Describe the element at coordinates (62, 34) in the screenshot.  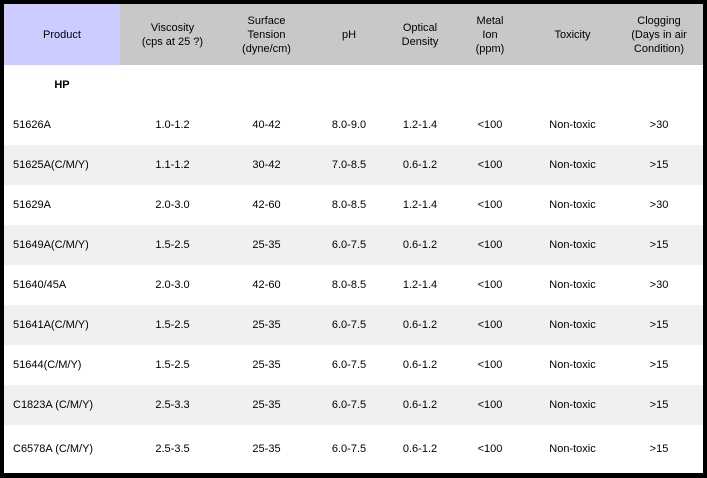
I see `column-header-product: Product` at that location.